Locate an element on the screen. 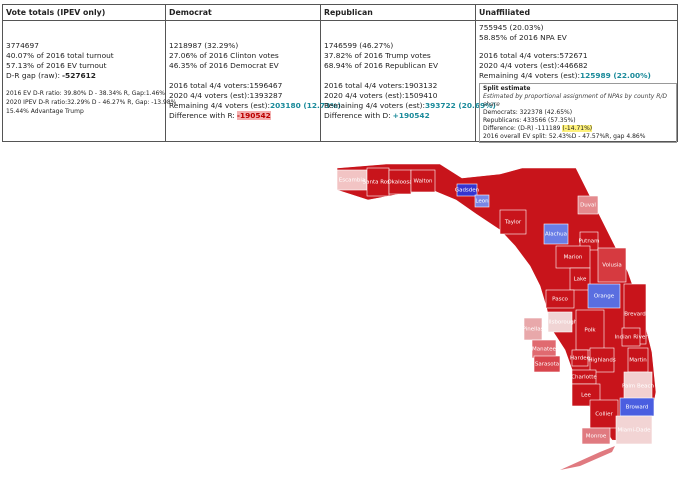 Image resolution: width=680 pixels, height=500 pixels. county-label: Indian River is located at coordinates (632, 338).